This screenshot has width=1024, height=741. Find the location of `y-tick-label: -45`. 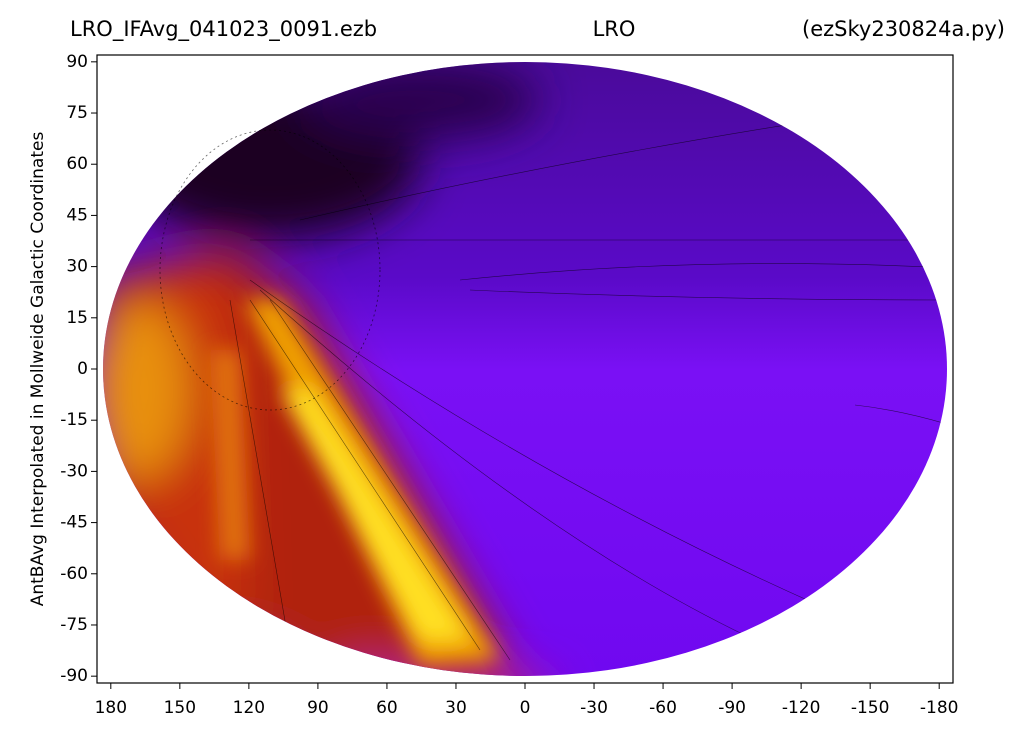

y-tick-label: -45 is located at coordinates (74, 523).